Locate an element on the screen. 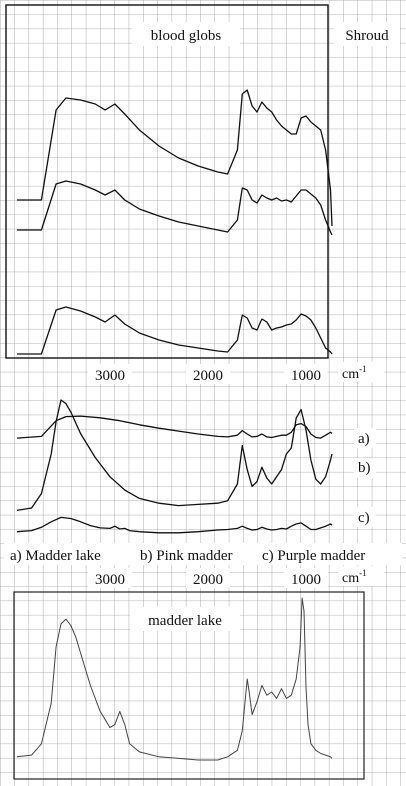  top-tick-label: 2000 is located at coordinates (208, 376).